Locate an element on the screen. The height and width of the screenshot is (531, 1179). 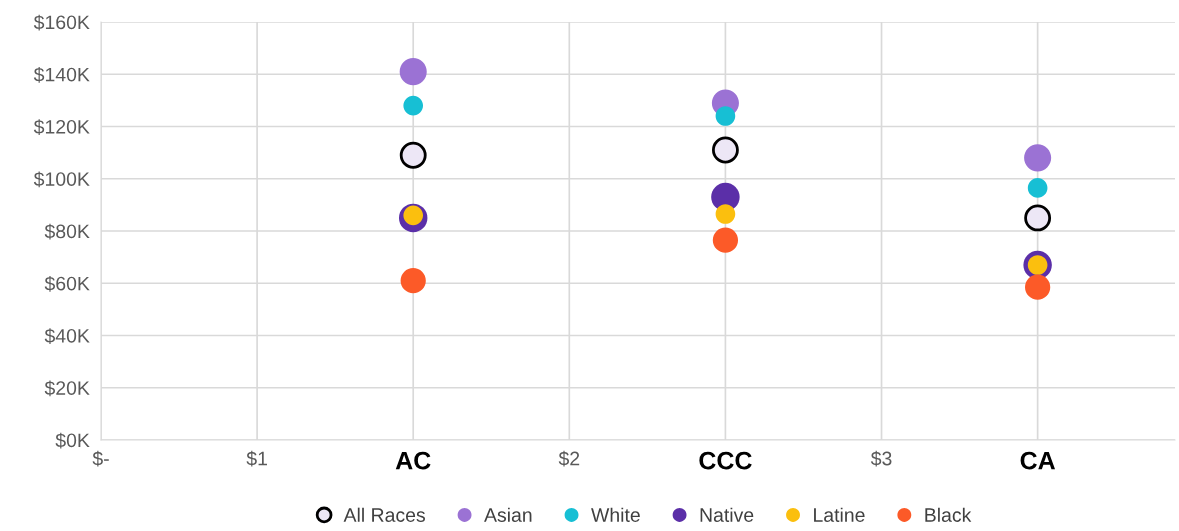
legend-label: White is located at coordinates (615, 514).